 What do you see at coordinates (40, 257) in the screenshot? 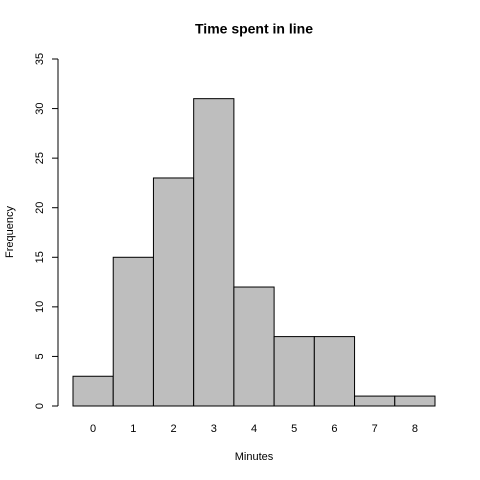
I see `y-tick-label: 15` at bounding box center [40, 257].